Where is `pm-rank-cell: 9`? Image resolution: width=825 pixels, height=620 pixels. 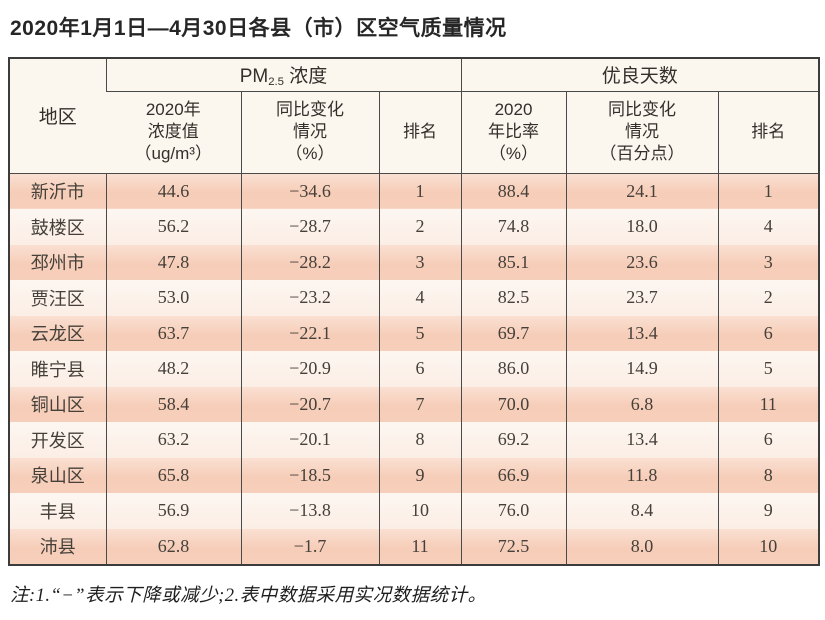 pm-rank-cell: 9 is located at coordinates (419, 475).